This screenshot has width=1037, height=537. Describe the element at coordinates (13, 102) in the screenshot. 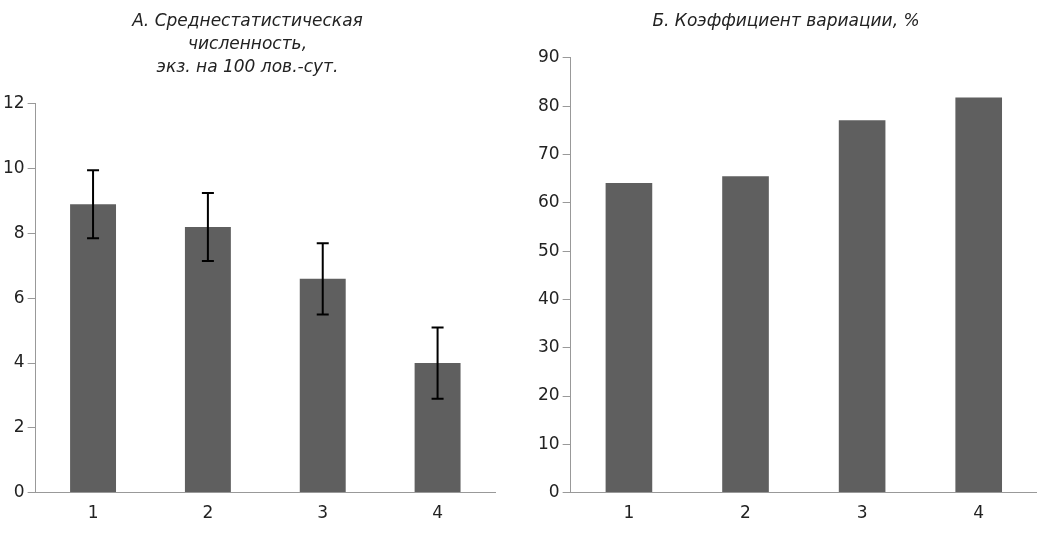

I see `y-tick-label: 12` at that location.